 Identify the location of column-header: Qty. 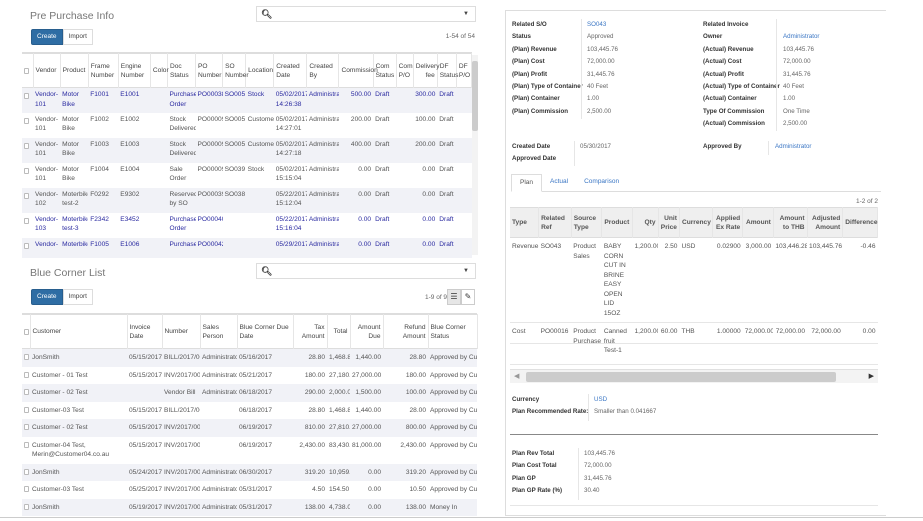
(645, 222).